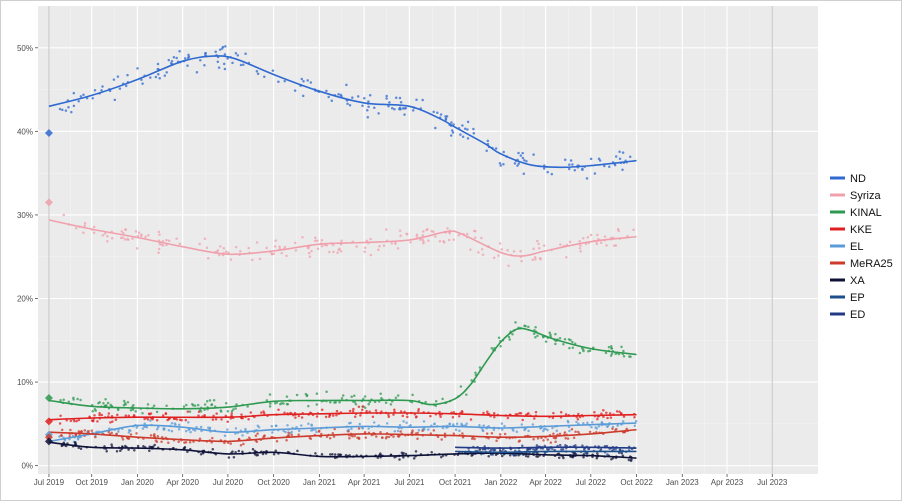  I want to click on x-tick-label: Jul 2019, so click(49, 482).